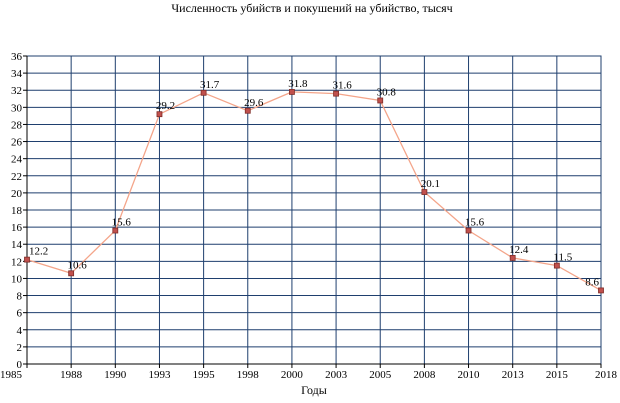 The height and width of the screenshot is (403, 620). What do you see at coordinates (17, 108) in the screenshot?
I see `y-tick-label: 30` at bounding box center [17, 108].